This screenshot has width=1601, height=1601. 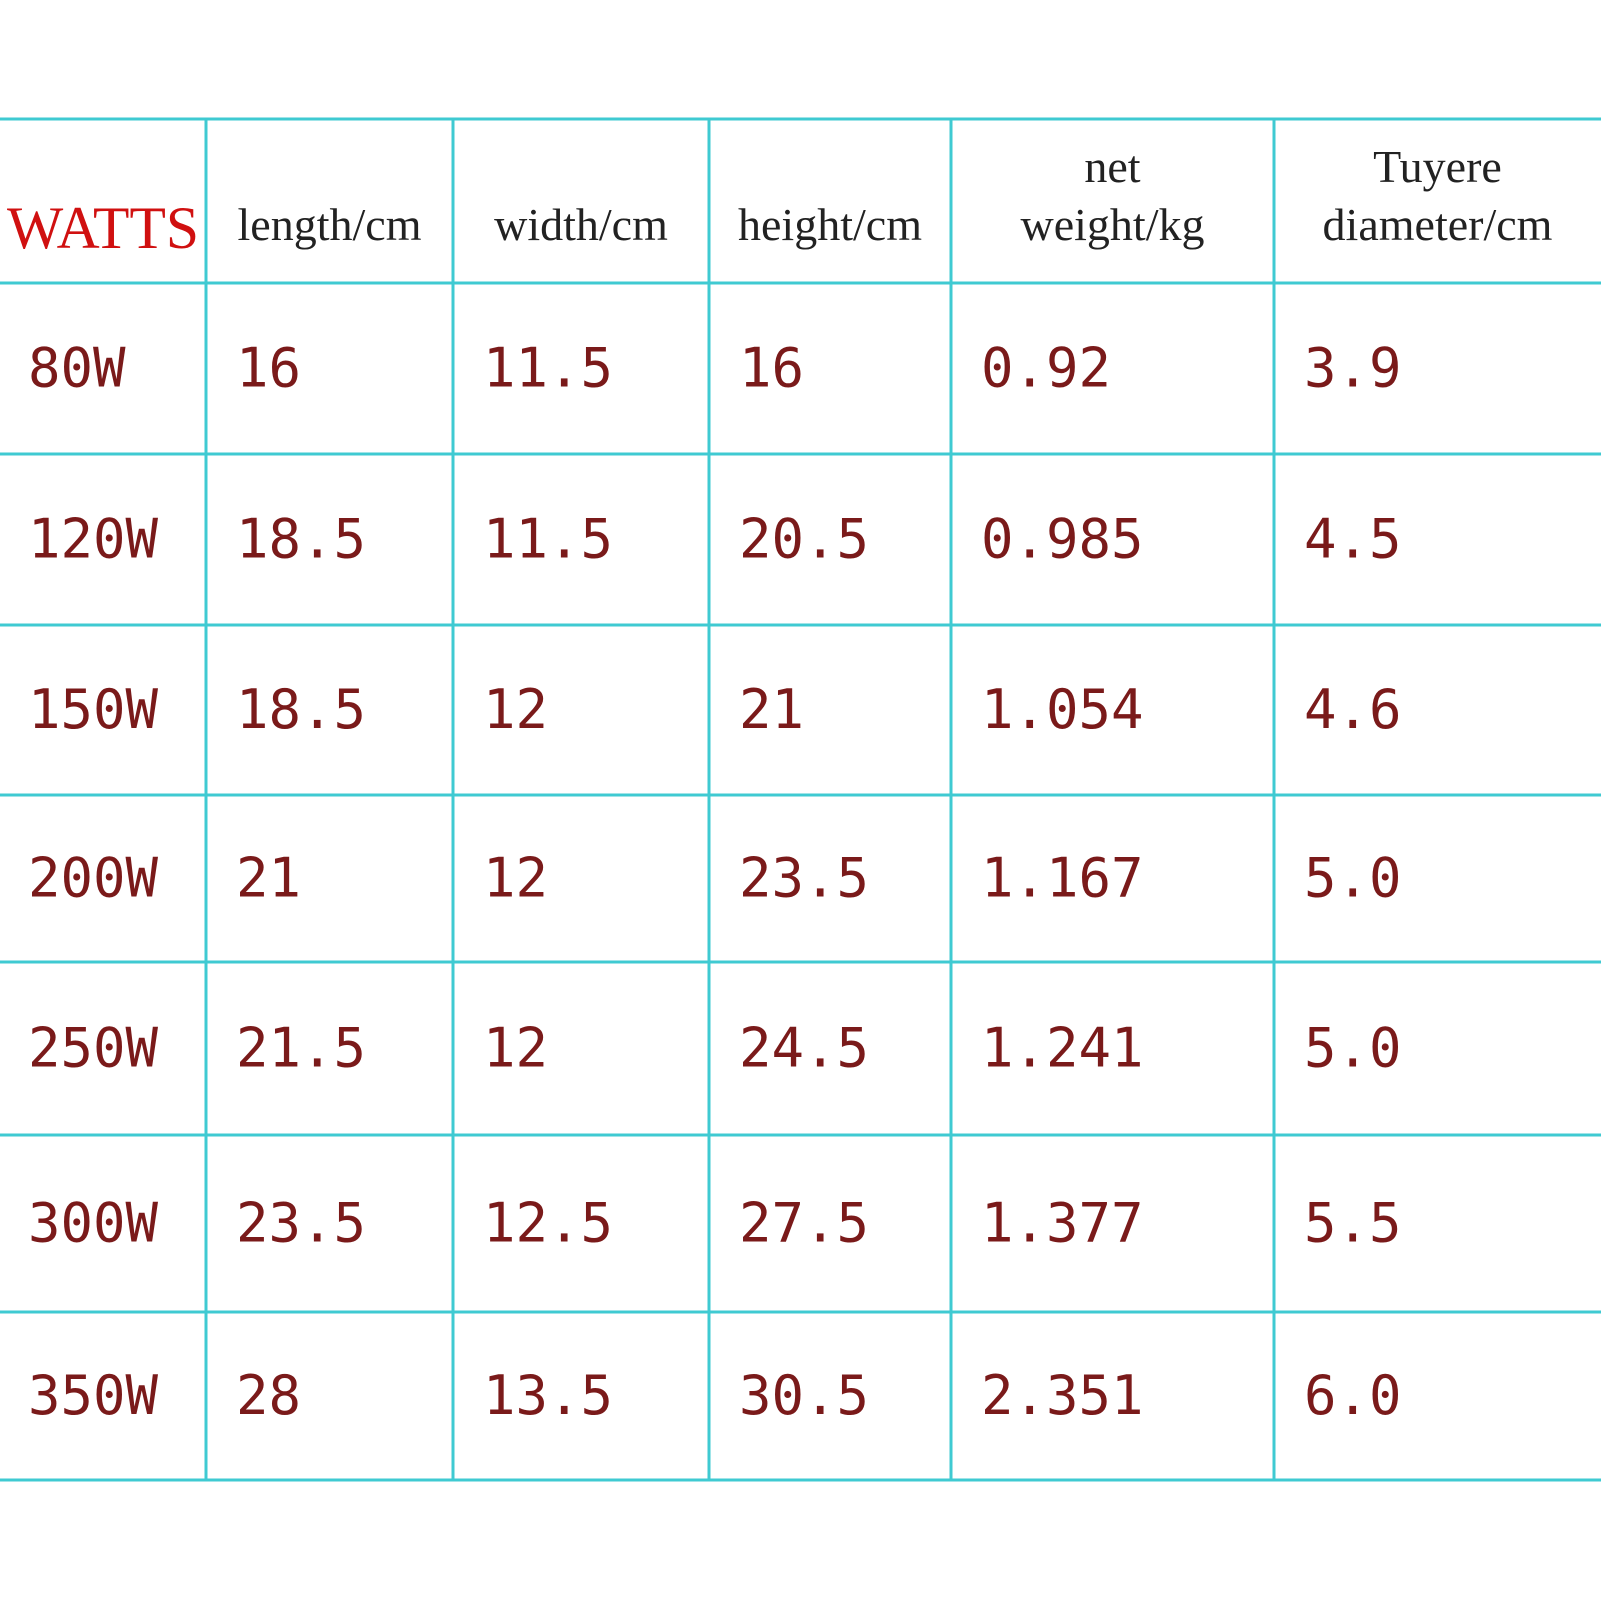 What do you see at coordinates (1062, 1048) in the screenshot?
I see `table-cell: 1.241` at bounding box center [1062, 1048].